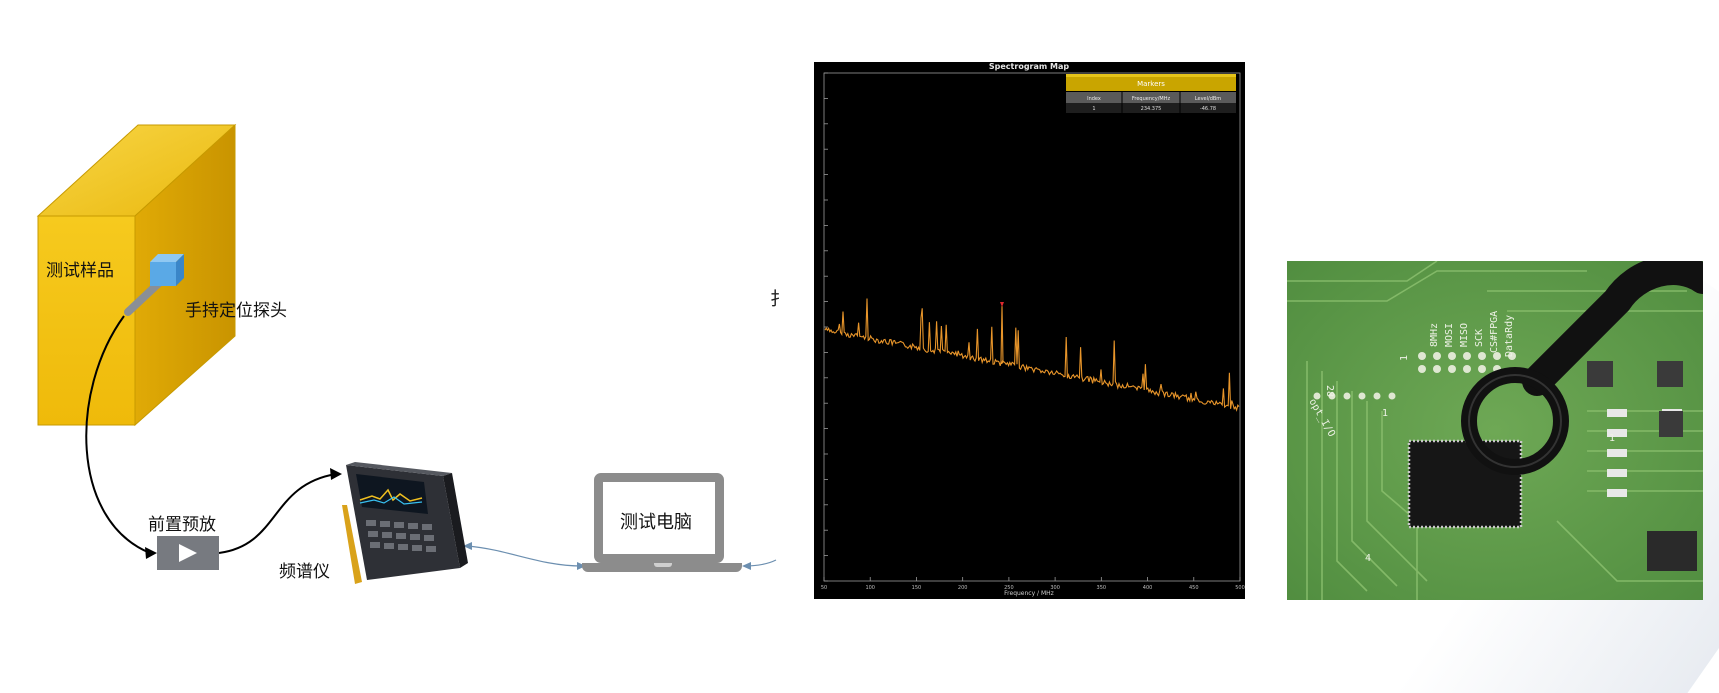  I want to click on link-arrow-out, so click(746, 566).